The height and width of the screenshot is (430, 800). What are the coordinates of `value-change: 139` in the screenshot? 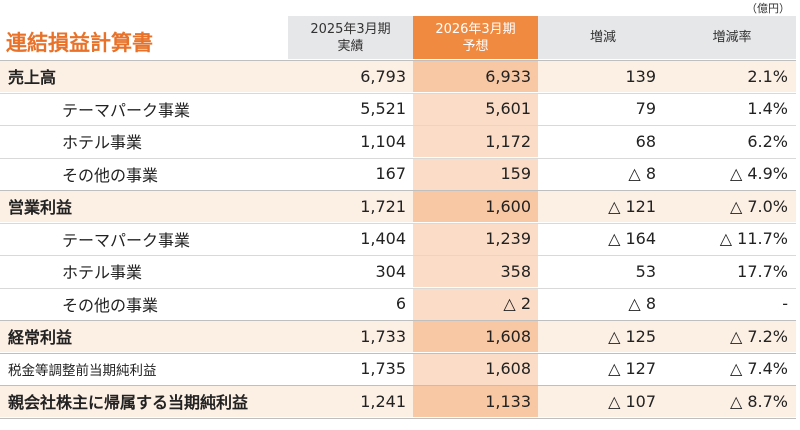 It's located at (640, 76).